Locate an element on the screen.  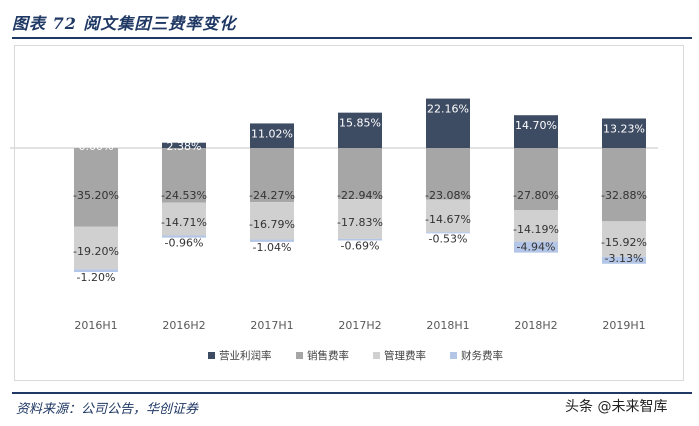
data-label-finance-rate: -3.13% is located at coordinates (624, 258).